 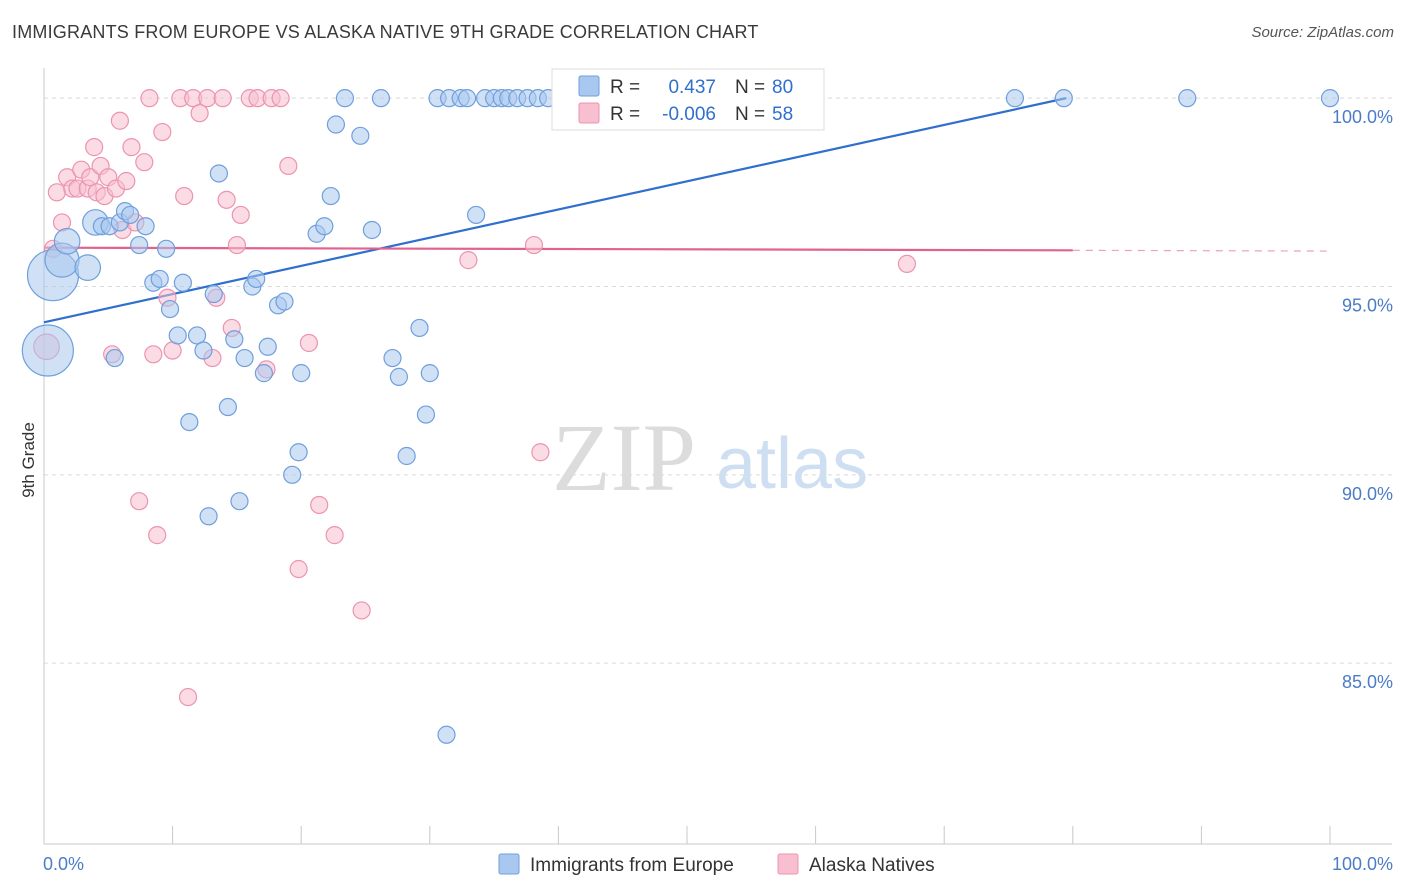 I want to click on y-tick-label: 90.0%, so click(x=1367, y=494).